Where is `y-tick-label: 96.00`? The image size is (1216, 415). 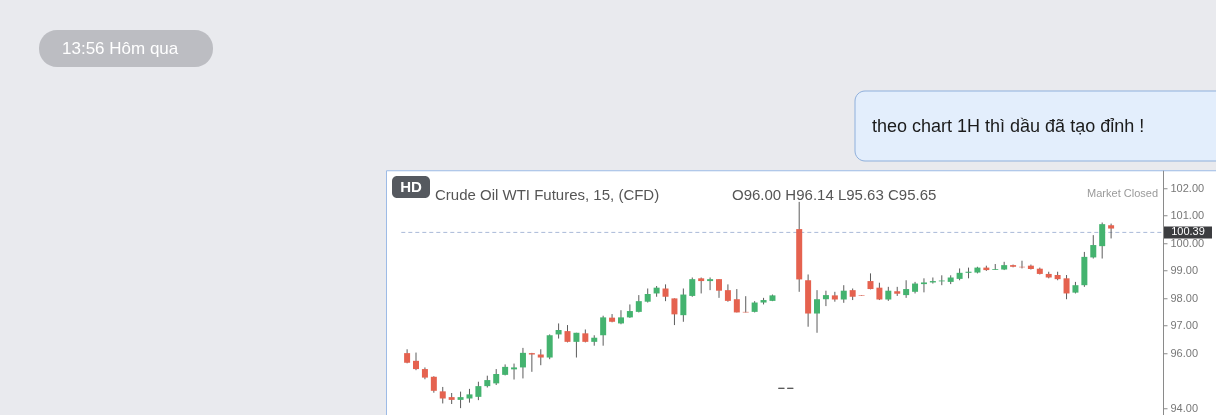
y-tick-label: 96.00 is located at coordinates (1184, 352).